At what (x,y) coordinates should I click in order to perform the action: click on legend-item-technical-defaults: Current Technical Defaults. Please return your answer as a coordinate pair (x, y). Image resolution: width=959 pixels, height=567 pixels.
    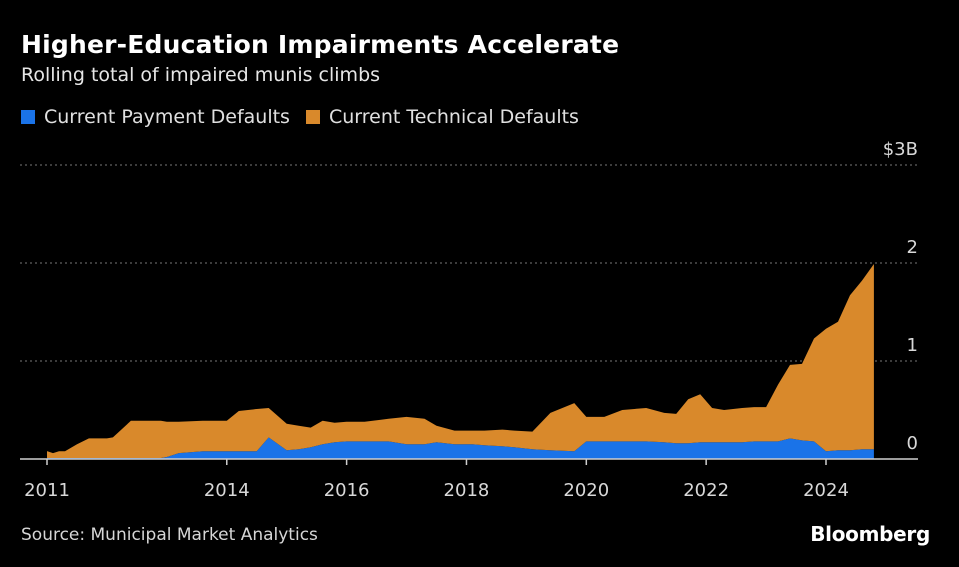
    Looking at the image, I should click on (442, 117).